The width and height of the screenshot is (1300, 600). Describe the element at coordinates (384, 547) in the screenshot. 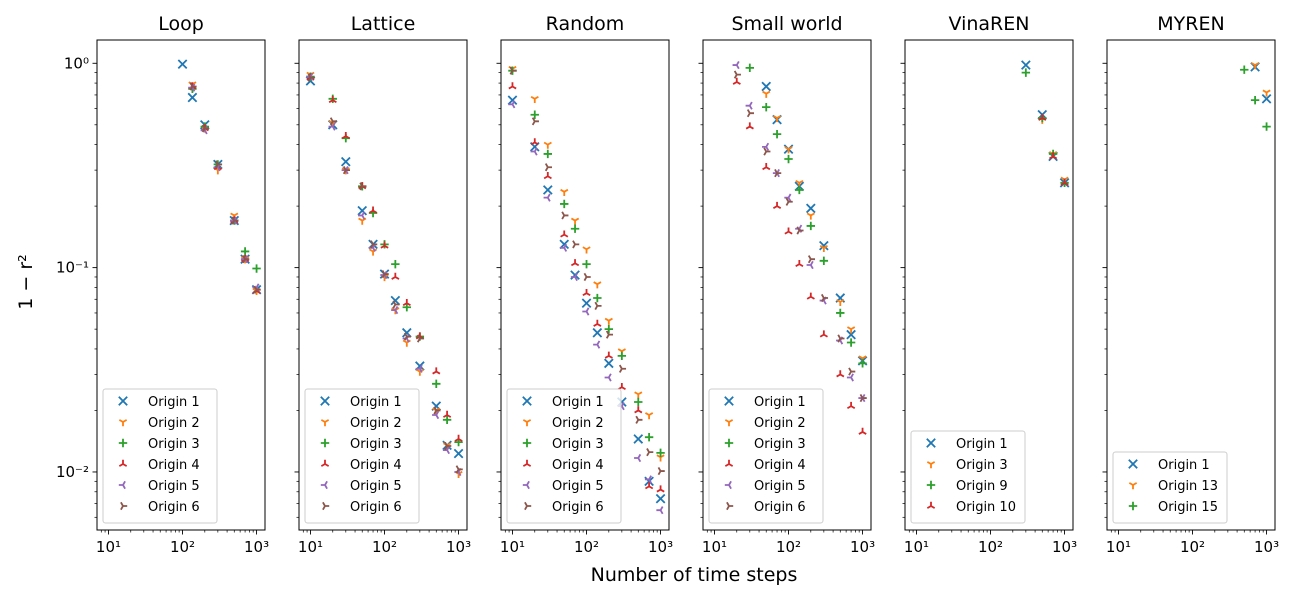

I see `x-tick-label: 10²` at that location.